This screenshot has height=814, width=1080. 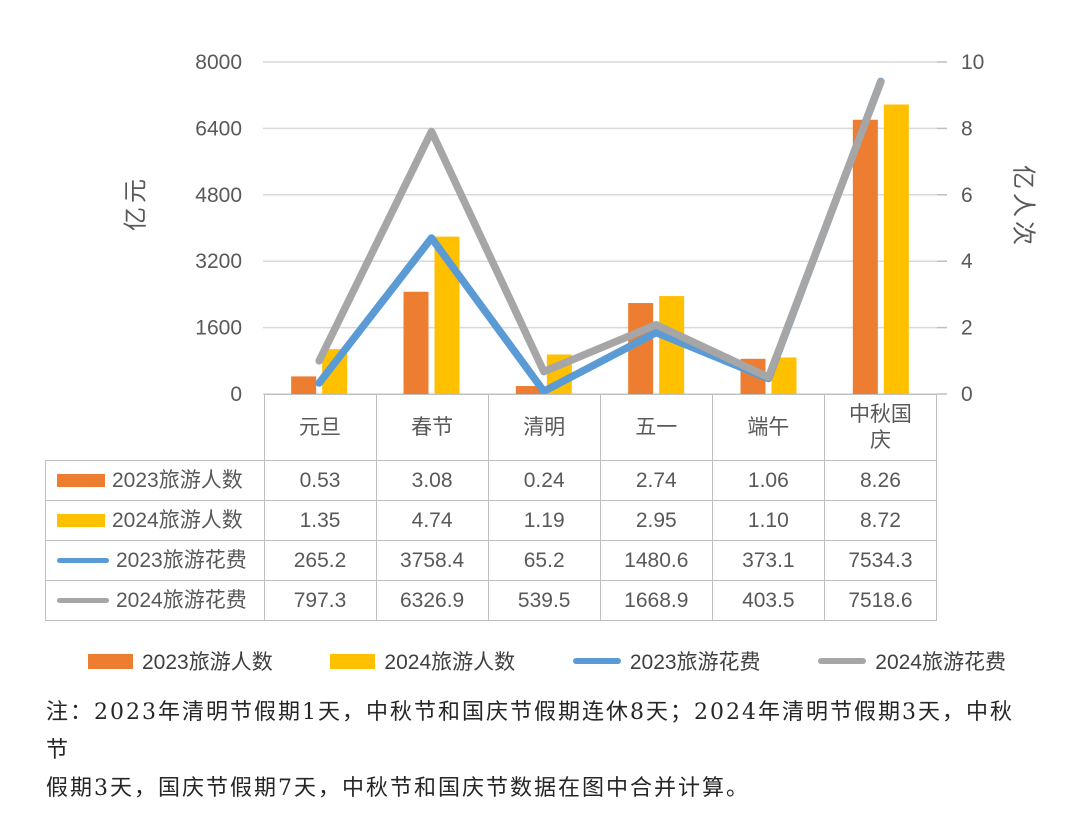 What do you see at coordinates (967, 261) in the screenshot?
I see `right-axis-tick-label: 4` at bounding box center [967, 261].